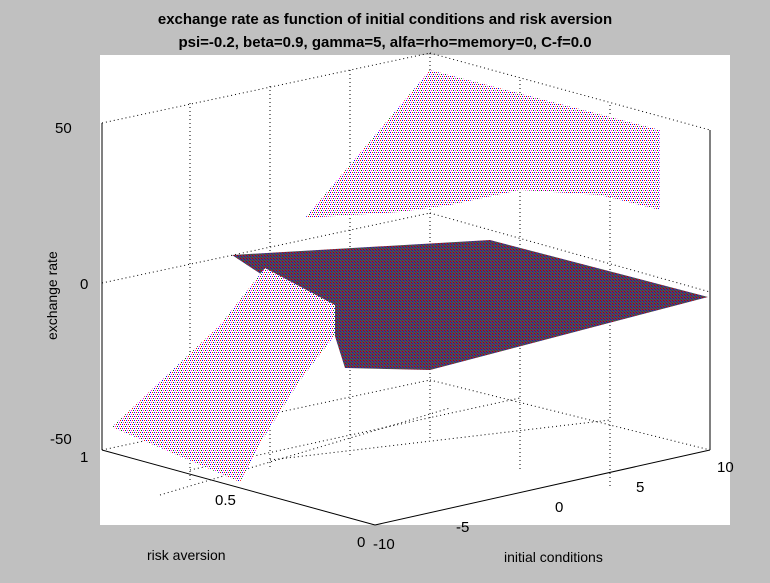 Image resolution: width=770 pixels, height=583 pixels. Describe the element at coordinates (559, 507) in the screenshot. I see `x-tick-label: 0` at that location.